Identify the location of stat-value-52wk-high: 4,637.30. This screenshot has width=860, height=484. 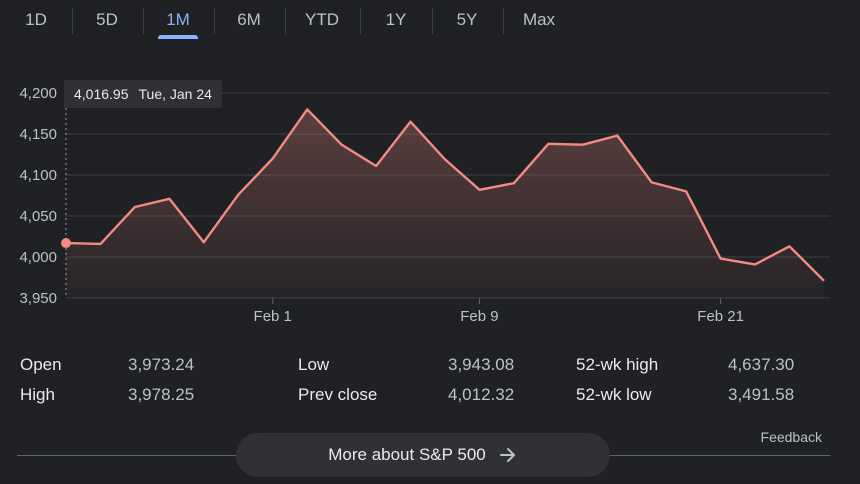
(761, 364).